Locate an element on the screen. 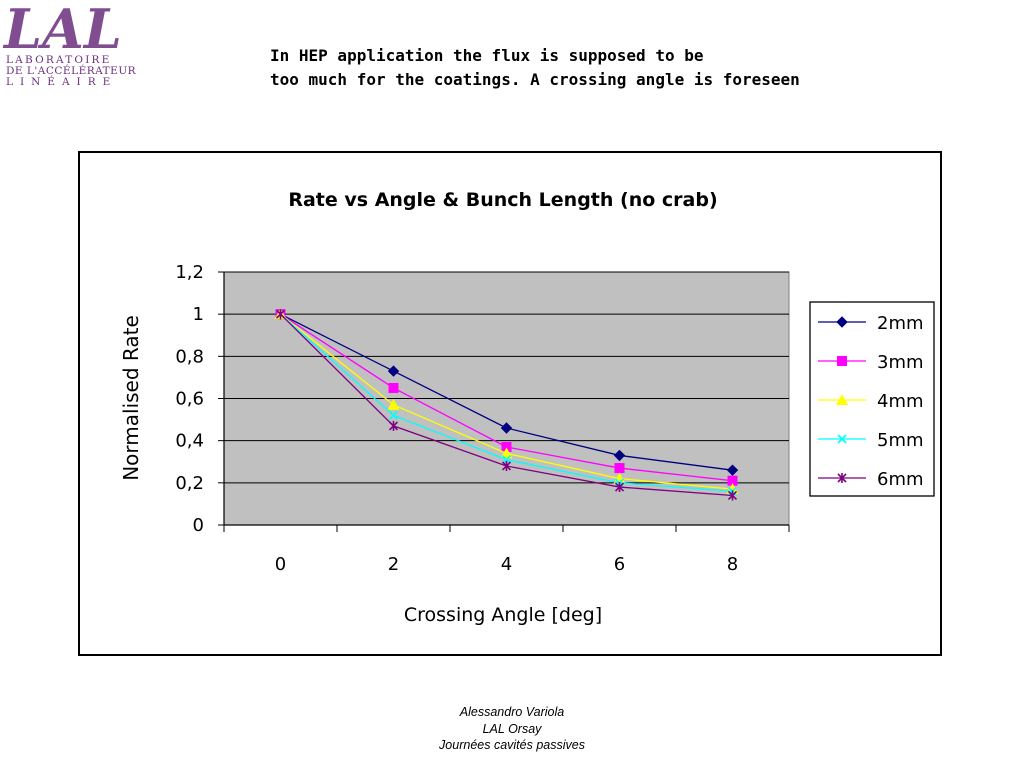 The height and width of the screenshot is (768, 1024). legend-label-4mm: 4mm is located at coordinates (900, 401).